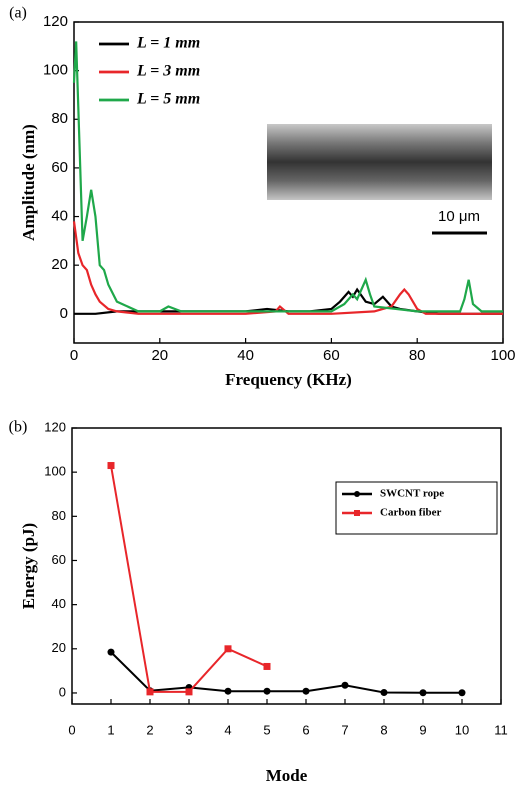 The image size is (519, 790). I want to click on x-tick-label: 80, so click(417, 355).